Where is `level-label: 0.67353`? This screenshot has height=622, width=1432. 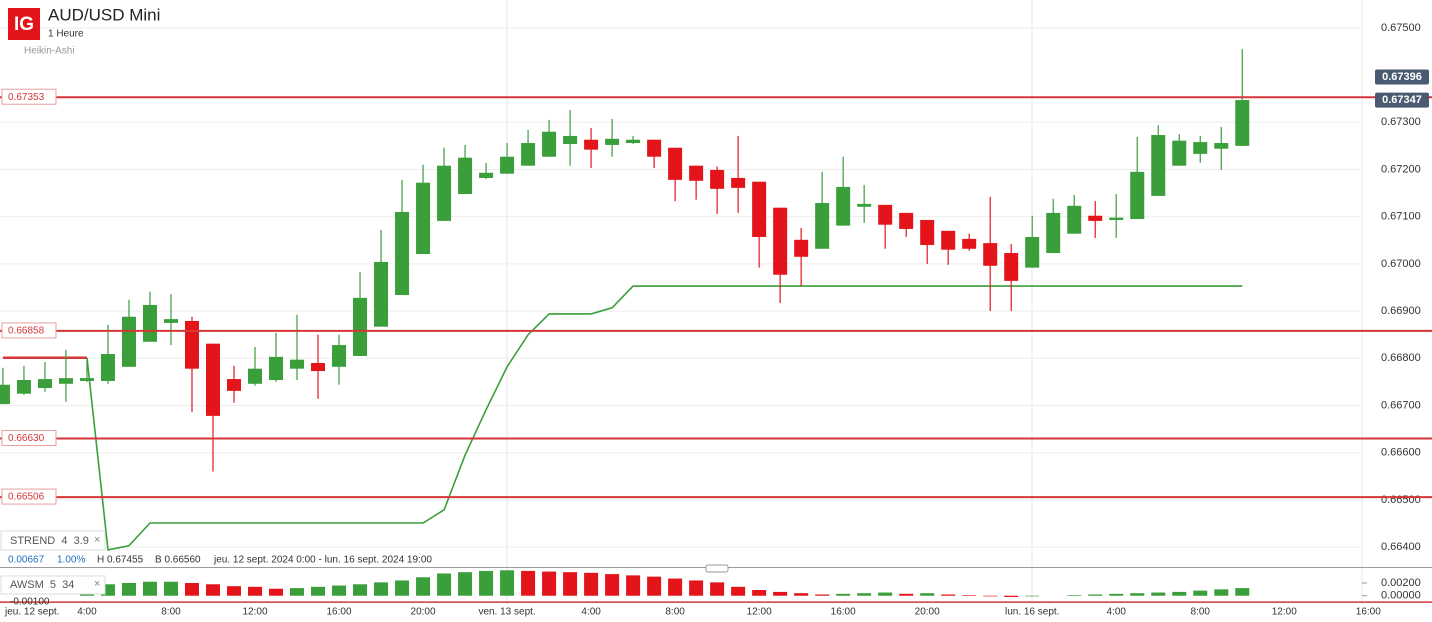 level-label: 0.67353 is located at coordinates (26, 97).